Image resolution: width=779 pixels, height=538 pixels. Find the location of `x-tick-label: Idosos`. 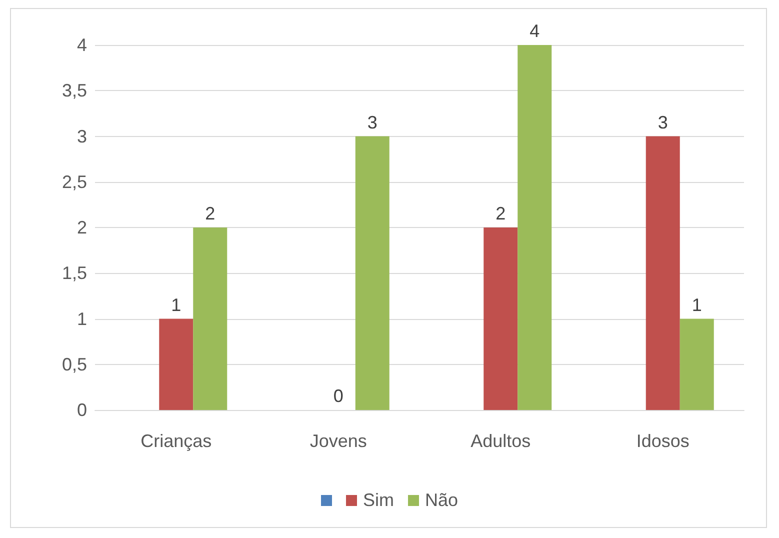

x-tick-label: Idosos is located at coordinates (663, 441).